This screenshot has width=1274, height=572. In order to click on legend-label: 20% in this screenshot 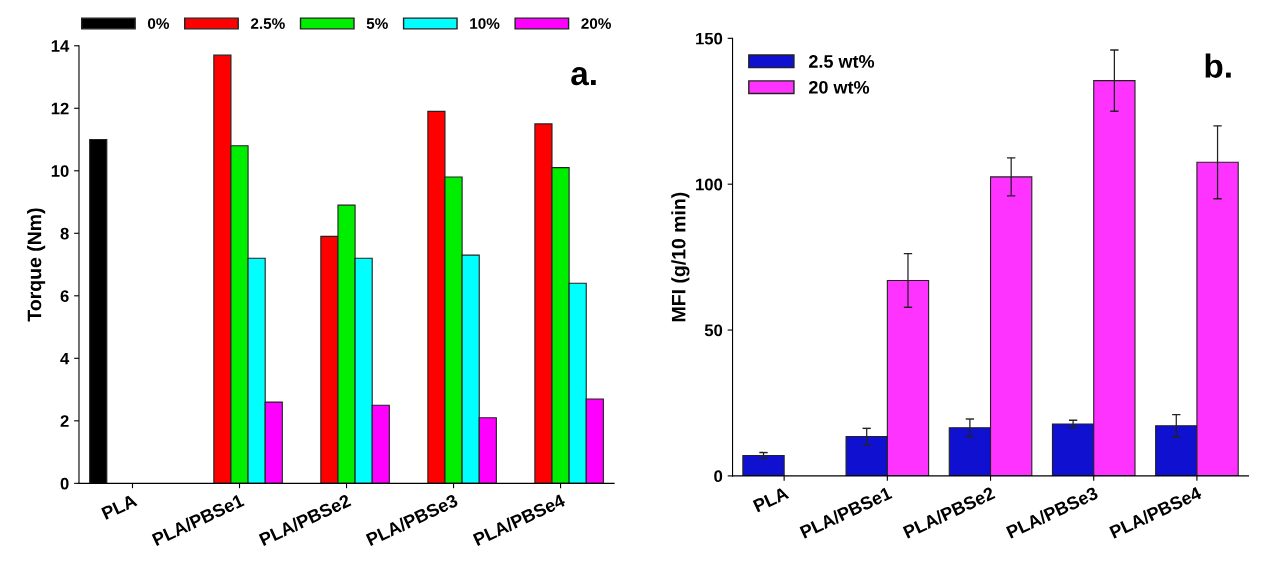, I will do `click(596, 23)`.